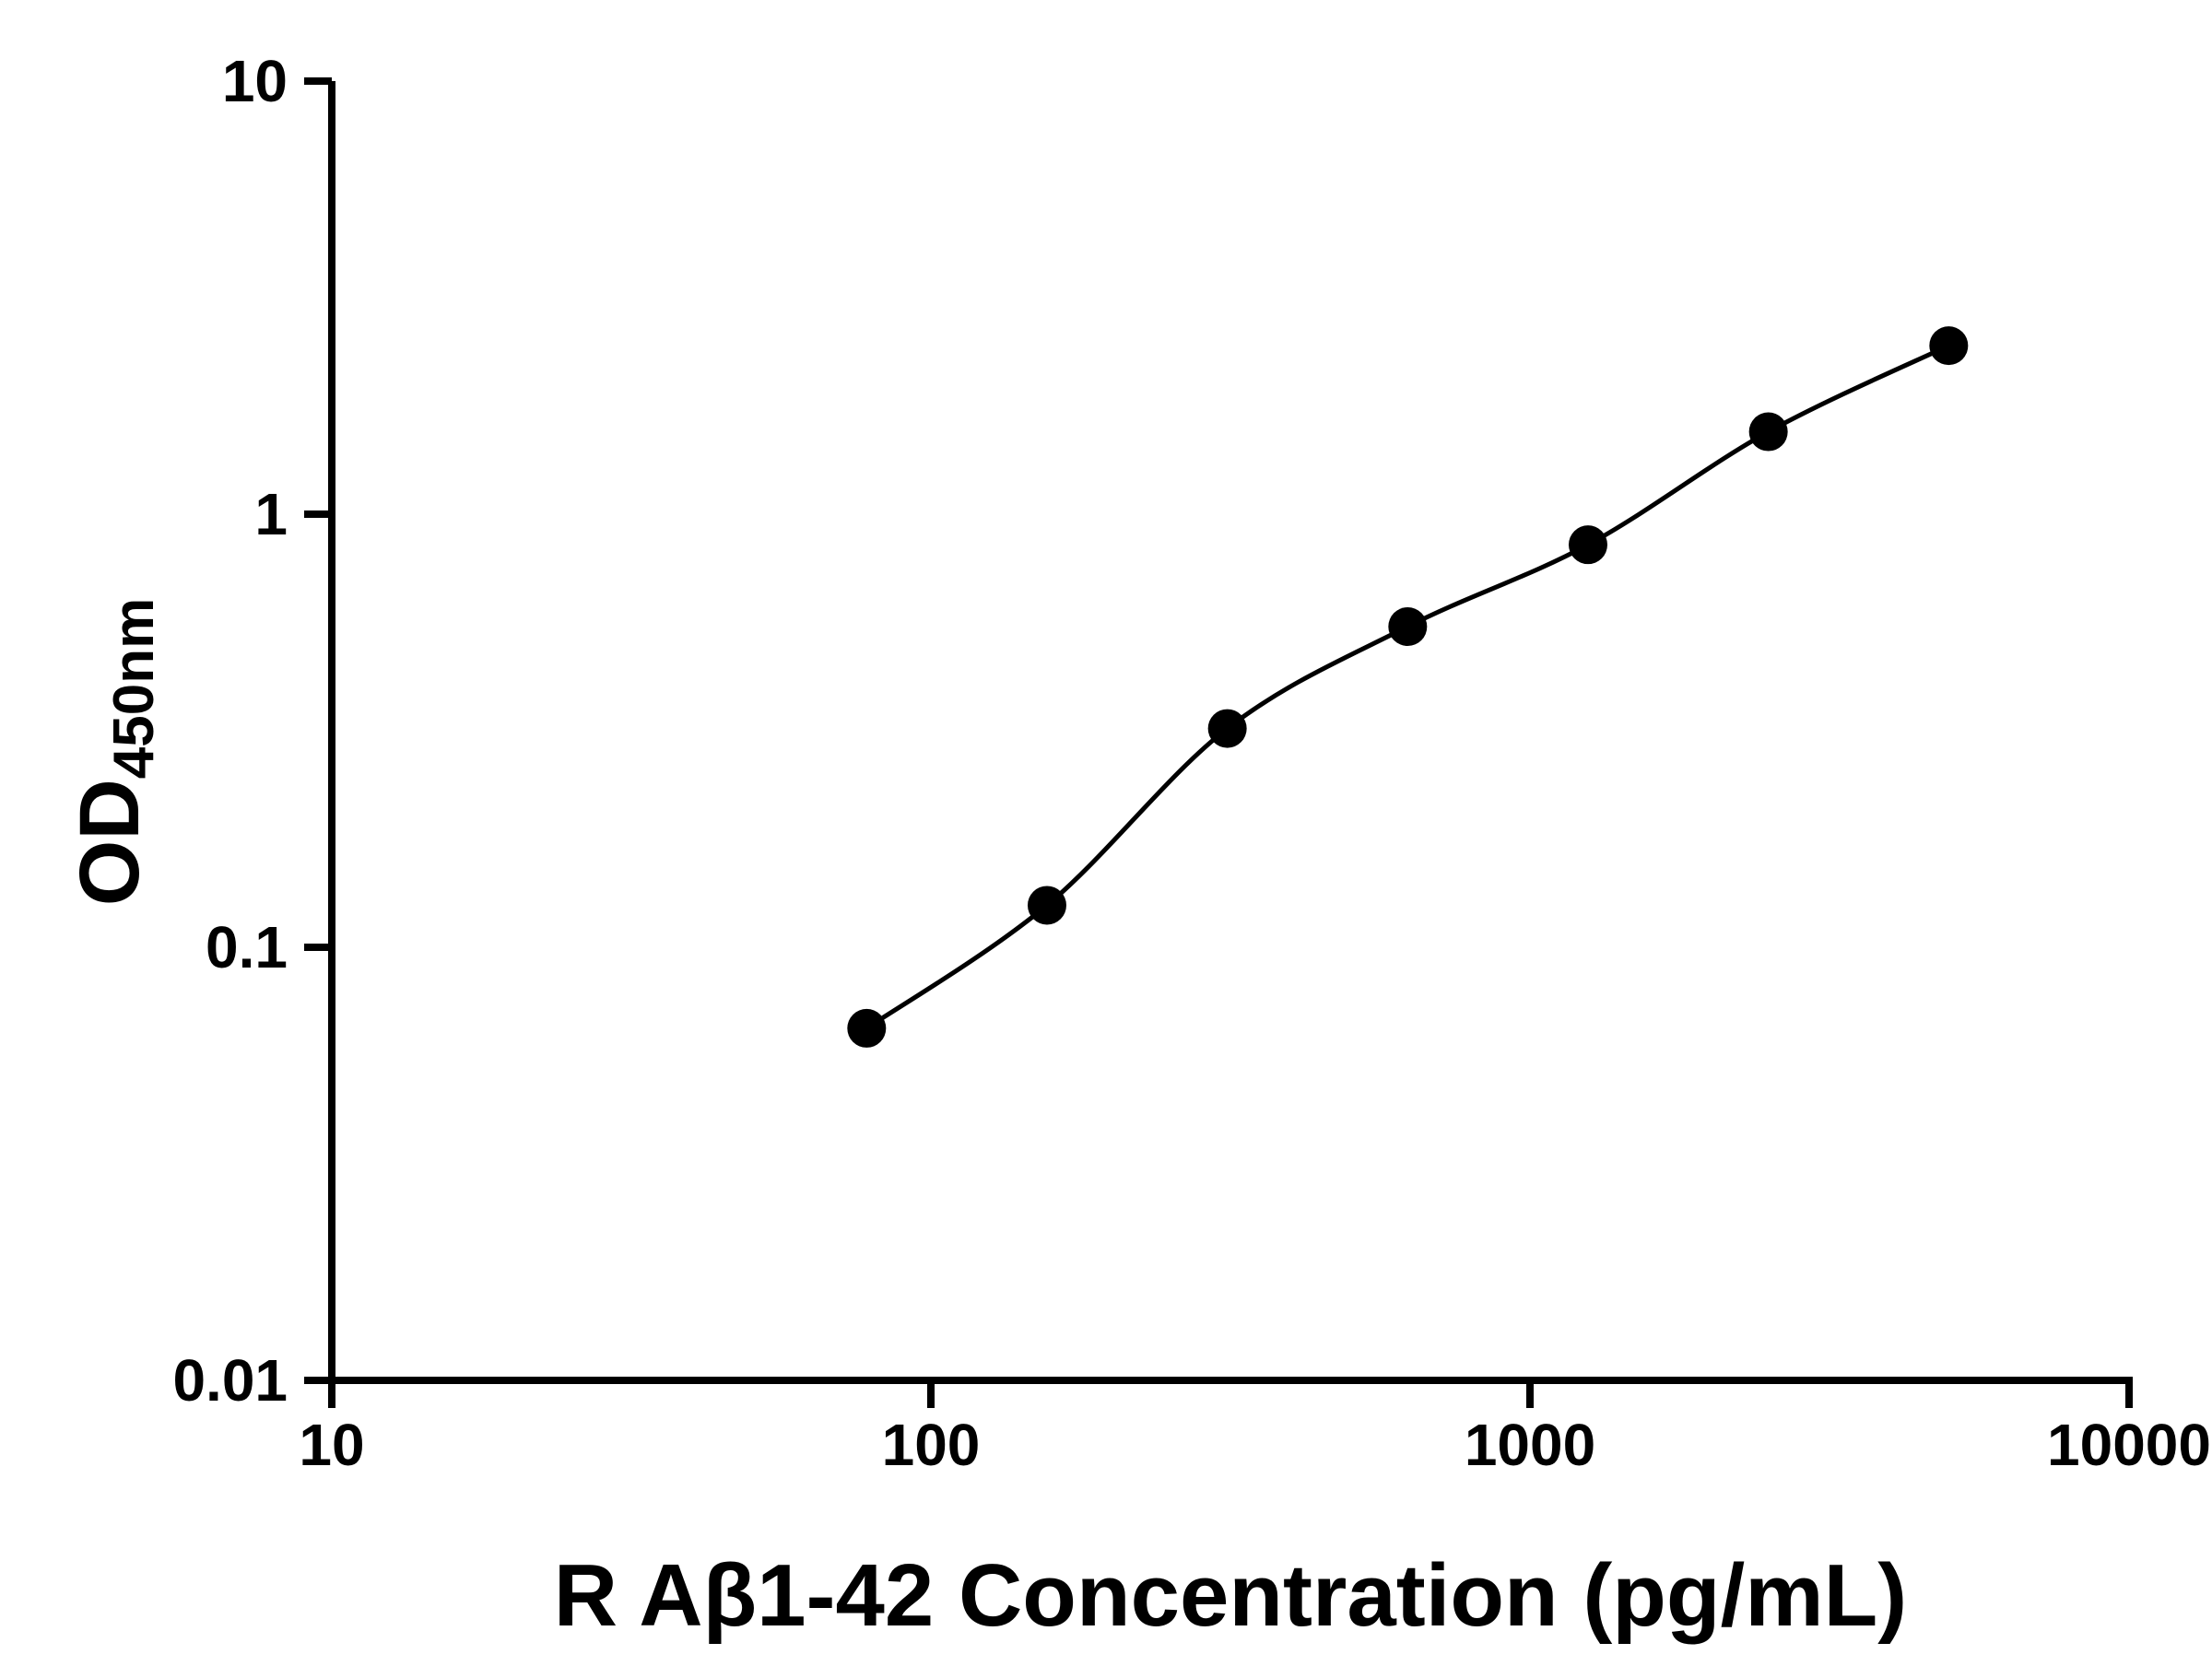 This screenshot has height=1678, width=2212. What do you see at coordinates (331, 1445) in the screenshot?
I see `x-tick-label: 10` at bounding box center [331, 1445].